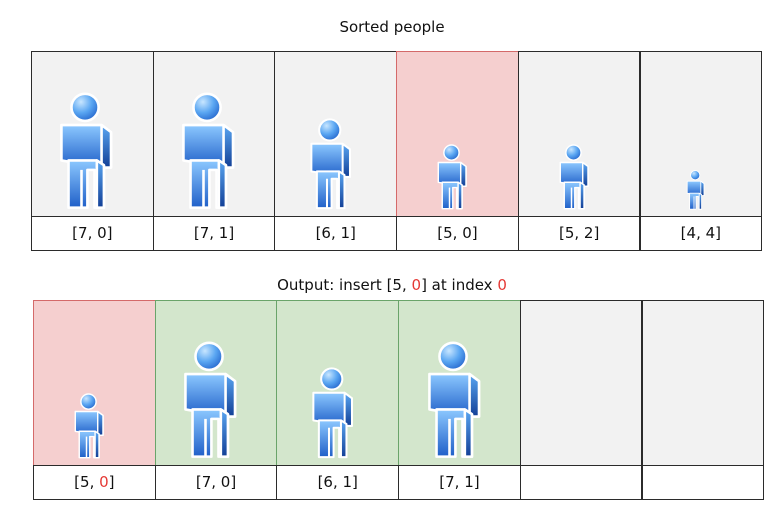  What do you see at coordinates (459, 285) in the screenshot?
I see `output-title-middle: ] at index` at bounding box center [459, 285].